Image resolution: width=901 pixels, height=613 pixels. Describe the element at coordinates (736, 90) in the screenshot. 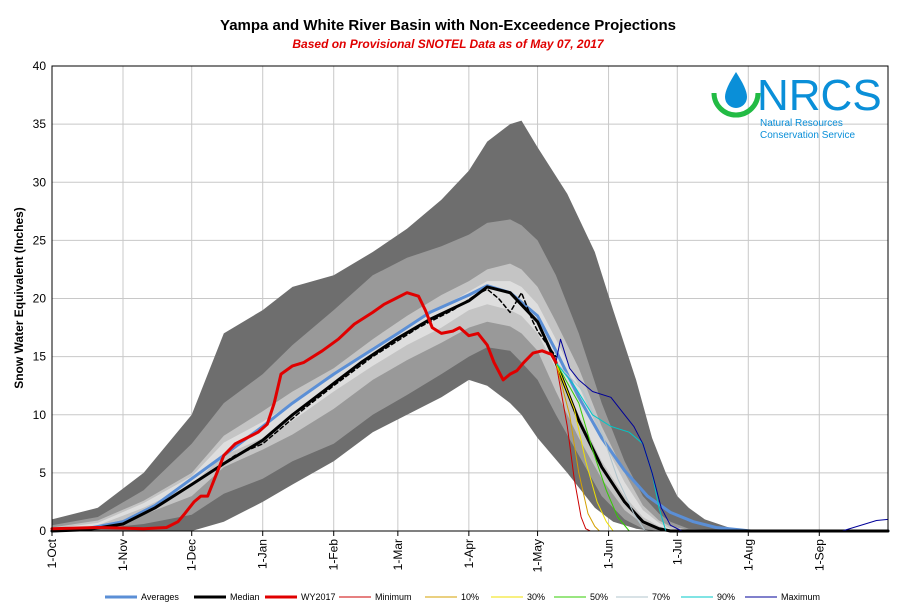

I see `water-drop-icon` at that location.